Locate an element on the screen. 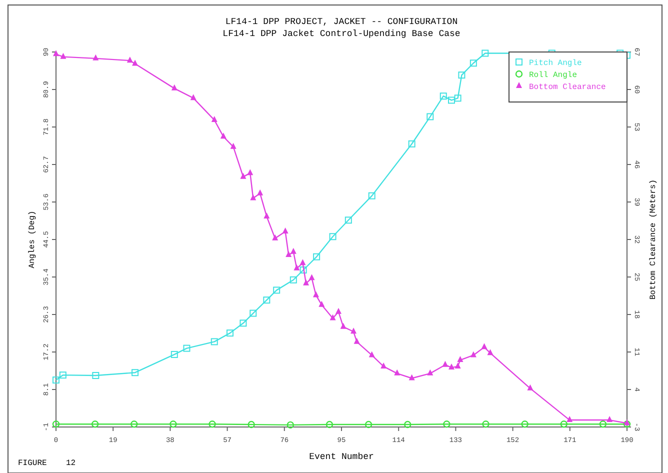  y-axis-title: Angles (Deg) is located at coordinates (32, 239).